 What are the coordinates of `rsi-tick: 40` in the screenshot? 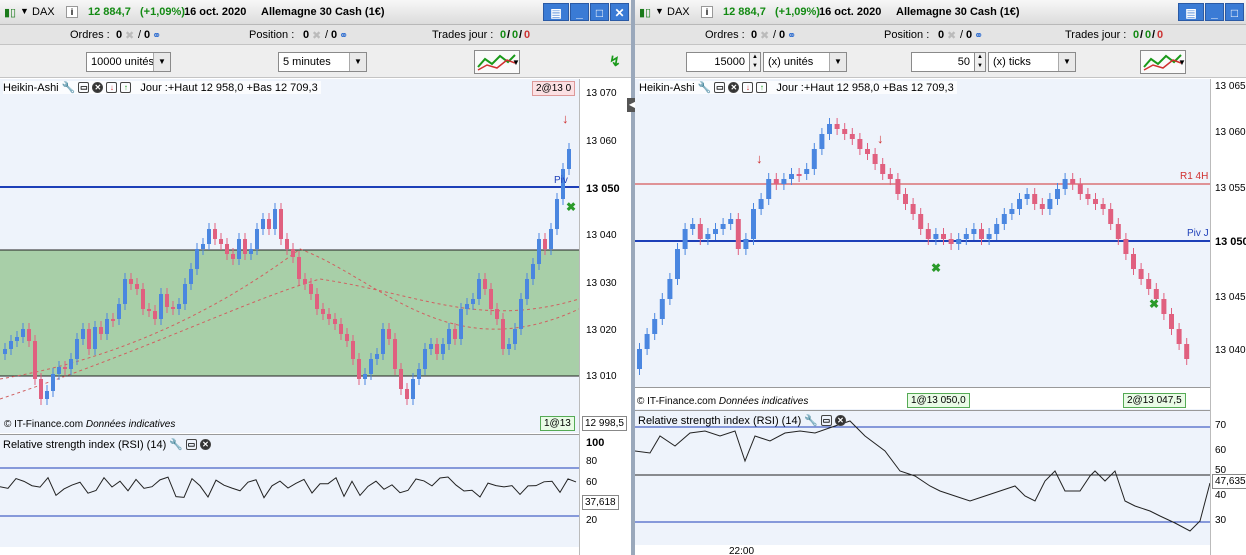 It's located at (1221, 495).